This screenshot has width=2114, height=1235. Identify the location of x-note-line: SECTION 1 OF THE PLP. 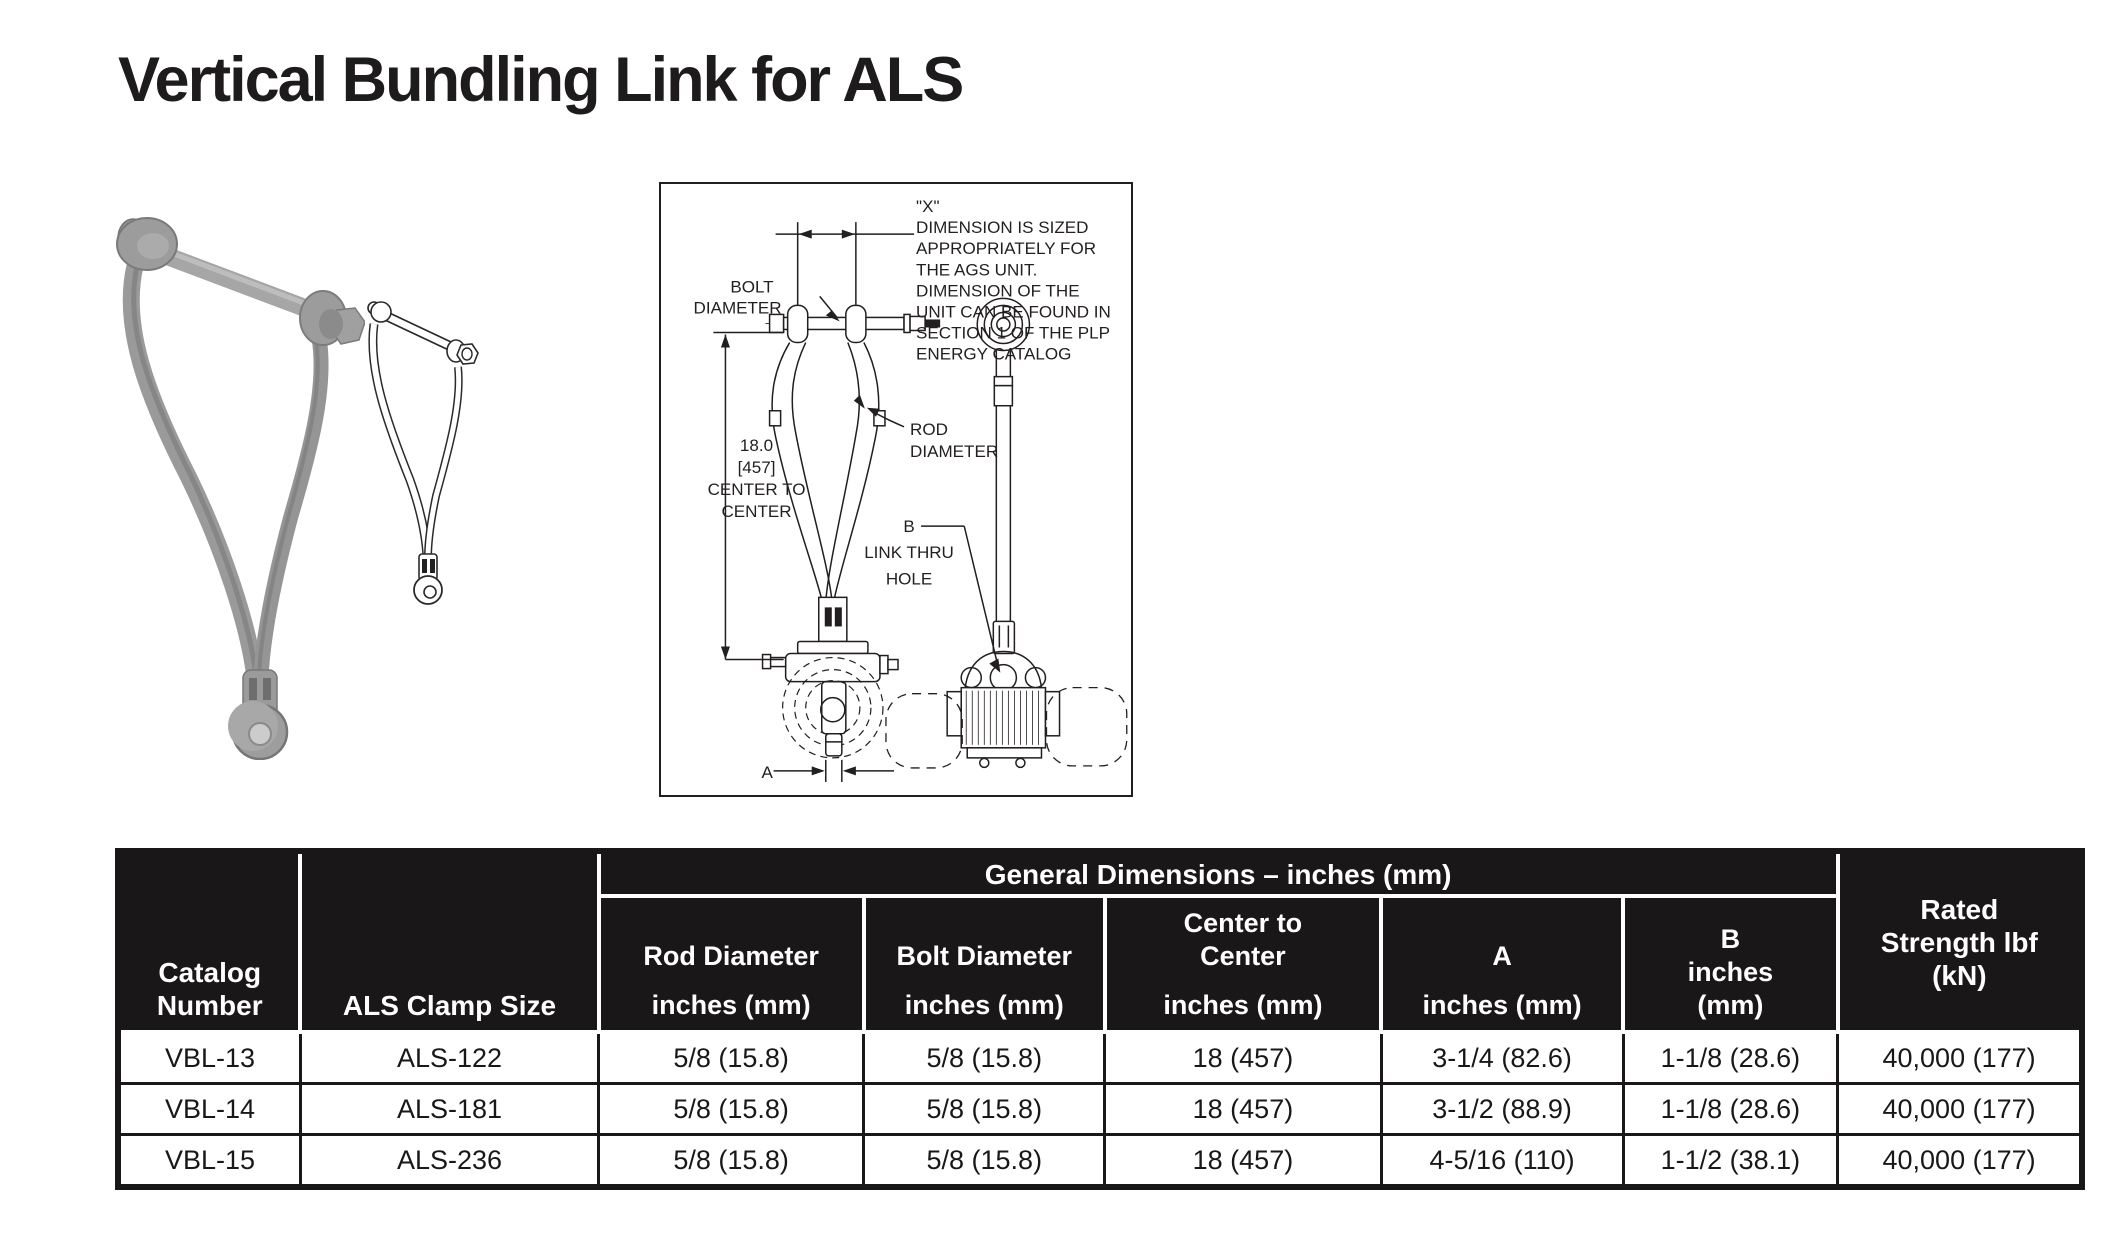
(1013, 333).